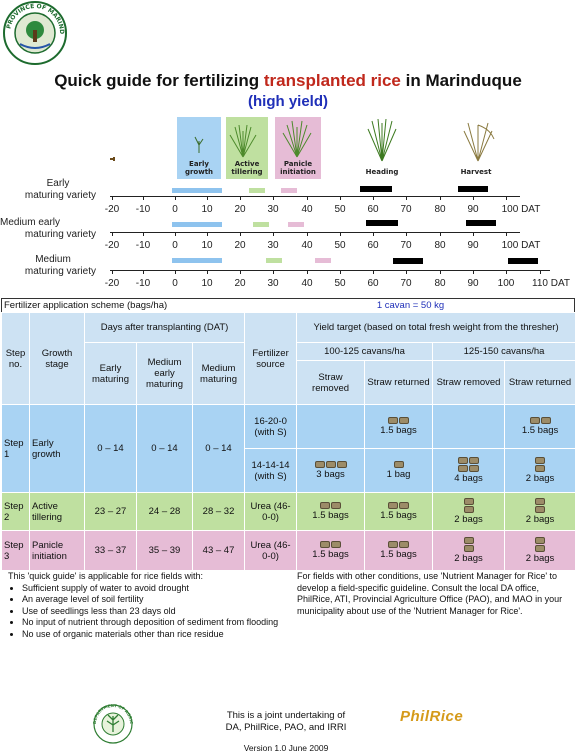  I want to click on step1-b-cell3: 4 bags, so click(469, 470).